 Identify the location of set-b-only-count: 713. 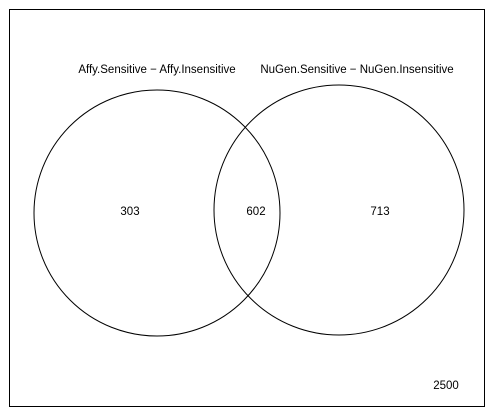
(379, 212).